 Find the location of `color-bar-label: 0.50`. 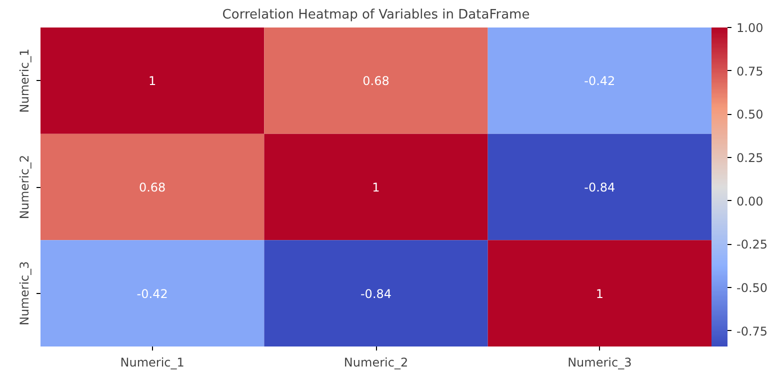

color-bar-label: 0.50 is located at coordinates (750, 115).